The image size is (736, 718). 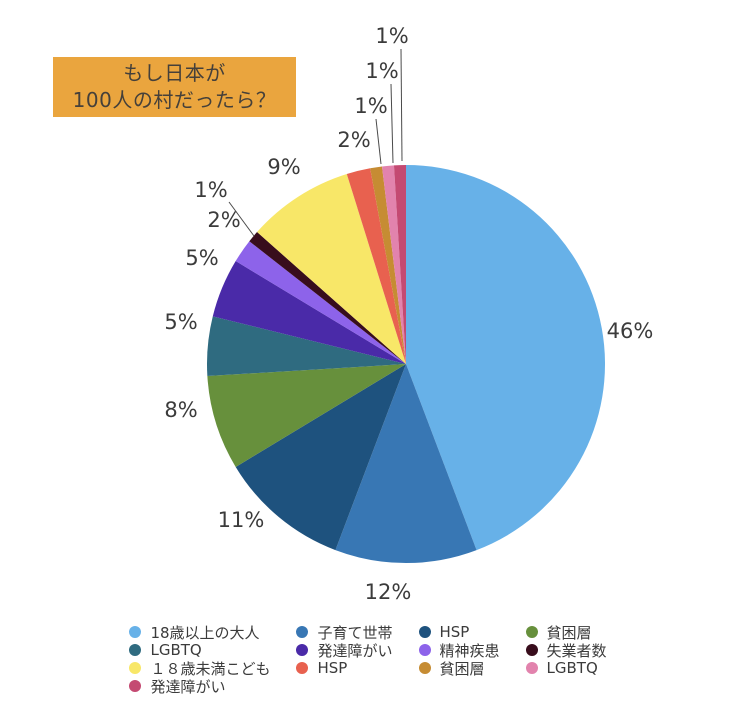 I want to click on slice-percentage-label-4: 5%, so click(x=180, y=322).